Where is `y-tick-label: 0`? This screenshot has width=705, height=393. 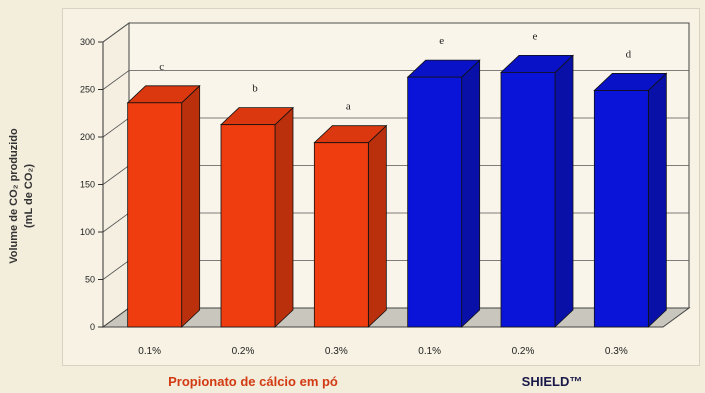 y-tick-label: 0 is located at coordinates (92, 327).